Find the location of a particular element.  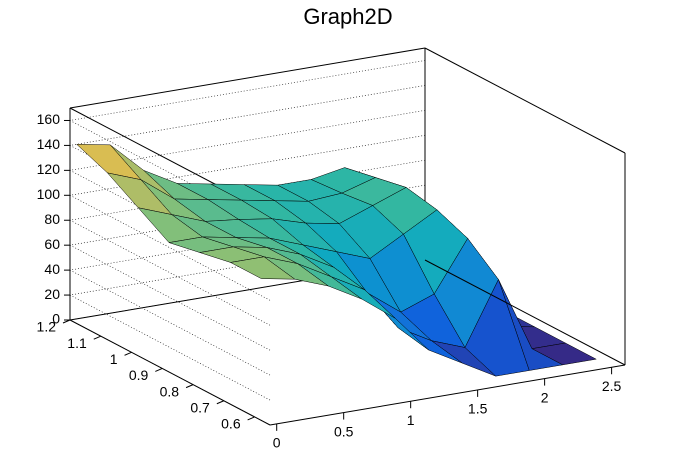

z-tick-label: 20 is located at coordinates (52, 294).